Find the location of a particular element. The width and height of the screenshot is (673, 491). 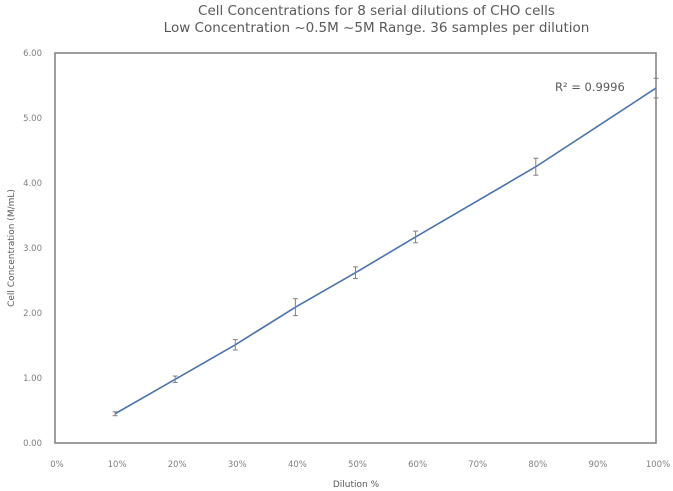

x-tick-label: 30% is located at coordinates (237, 465).